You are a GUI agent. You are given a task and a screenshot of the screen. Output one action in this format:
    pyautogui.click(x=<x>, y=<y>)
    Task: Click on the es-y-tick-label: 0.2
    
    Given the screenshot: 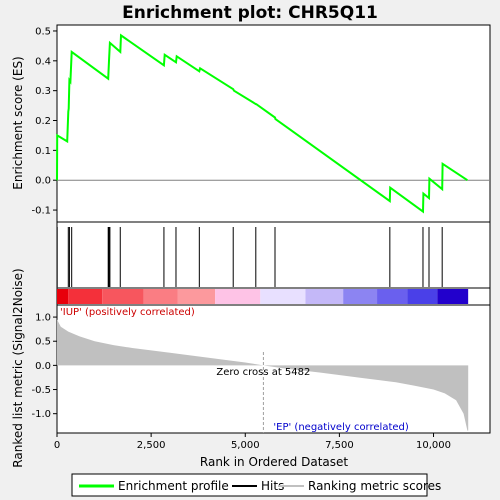 What is the action you would take?
    pyautogui.click(x=43, y=121)
    